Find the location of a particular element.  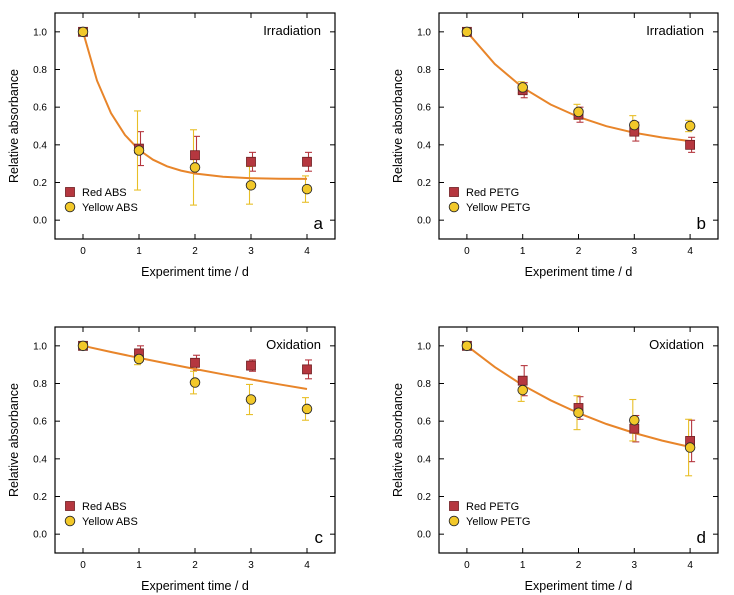

panel-letter: c is located at coordinates (319, 537).